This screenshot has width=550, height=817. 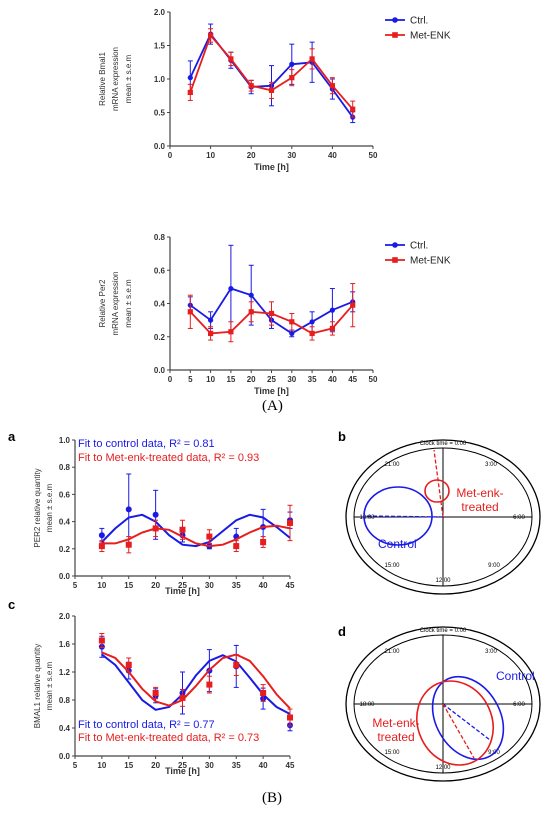 I want to click on control-confidence-ellipse, so click(x=398, y=516).